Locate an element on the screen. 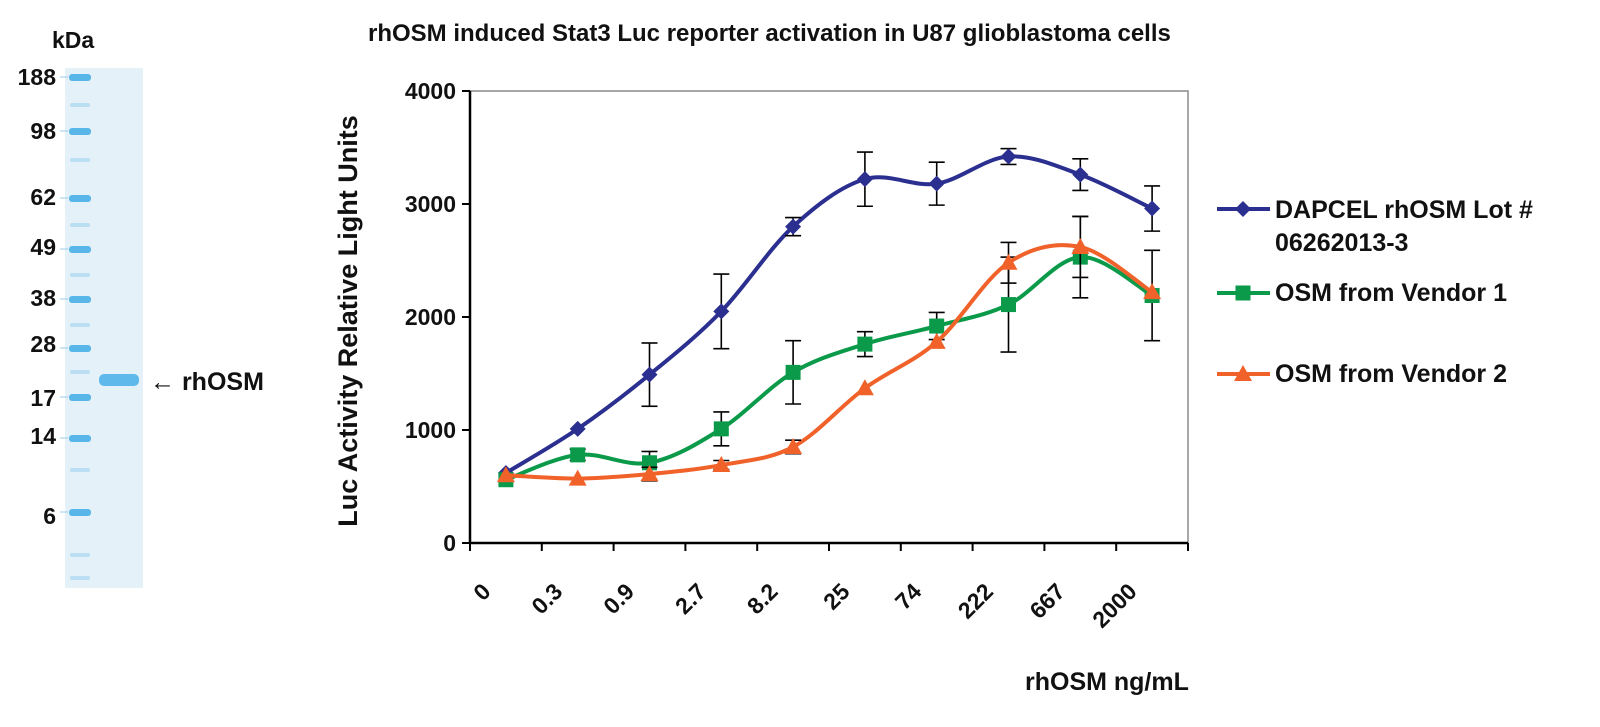  y-axis-label: Luc Activity Relative Light Units is located at coordinates (348, 321).